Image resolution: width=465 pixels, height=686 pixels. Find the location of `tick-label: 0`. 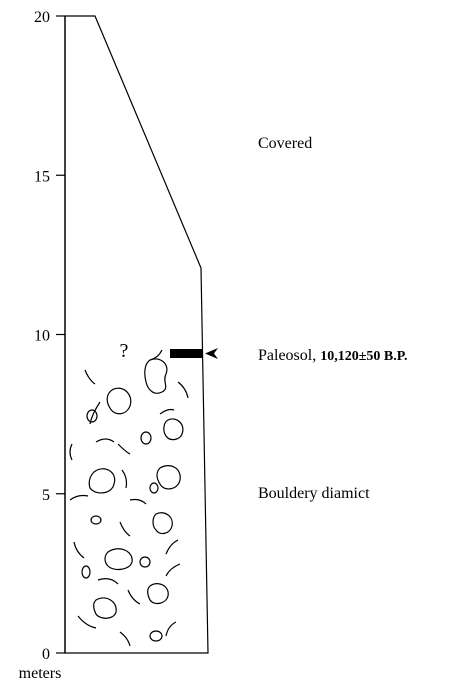

tick-label: 0 is located at coordinates (46, 654).